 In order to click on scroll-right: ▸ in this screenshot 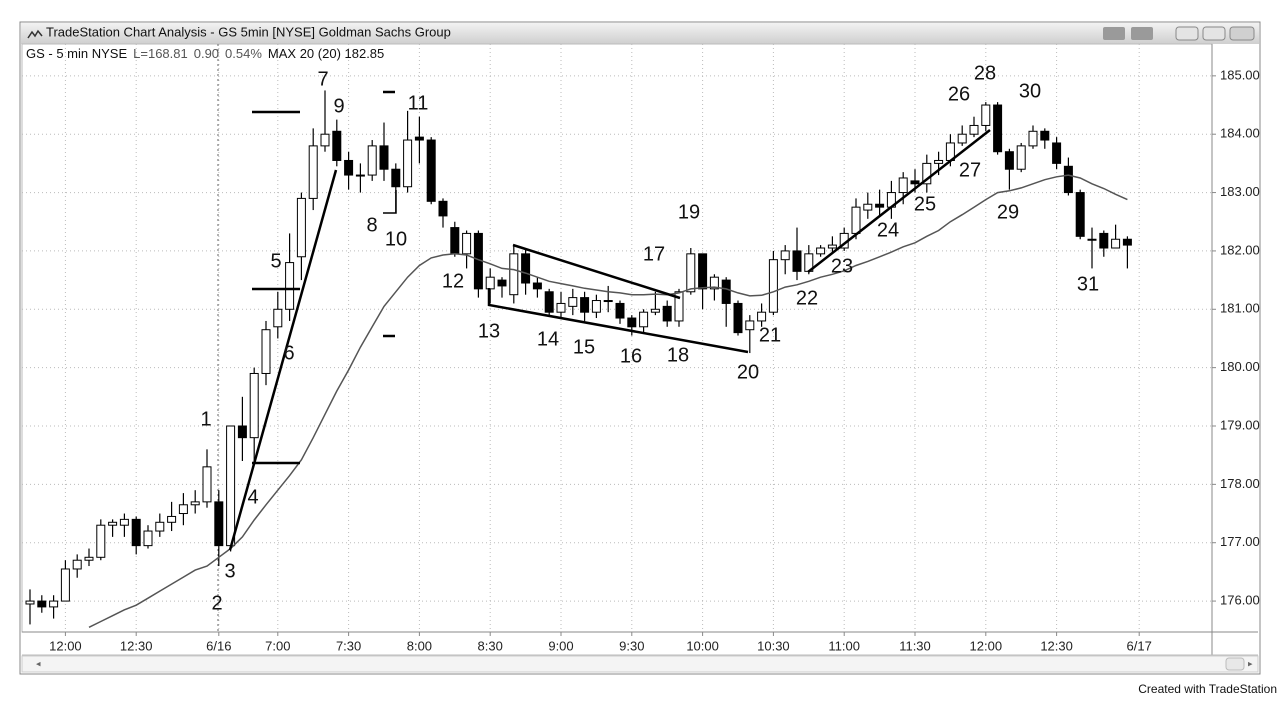, I will do `click(1250, 663)`.